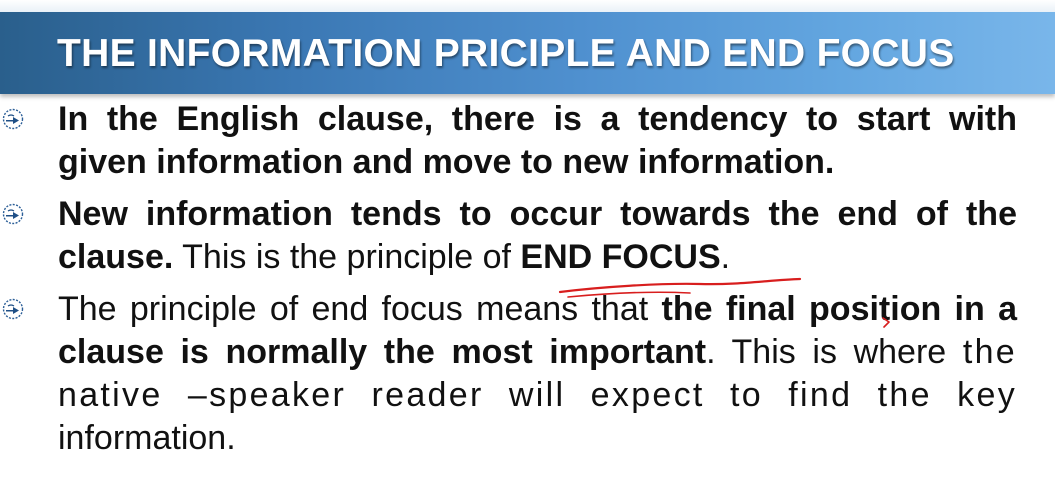  Describe the element at coordinates (147, 438) in the screenshot. I see `bullet-3-text-end: information.` at that location.